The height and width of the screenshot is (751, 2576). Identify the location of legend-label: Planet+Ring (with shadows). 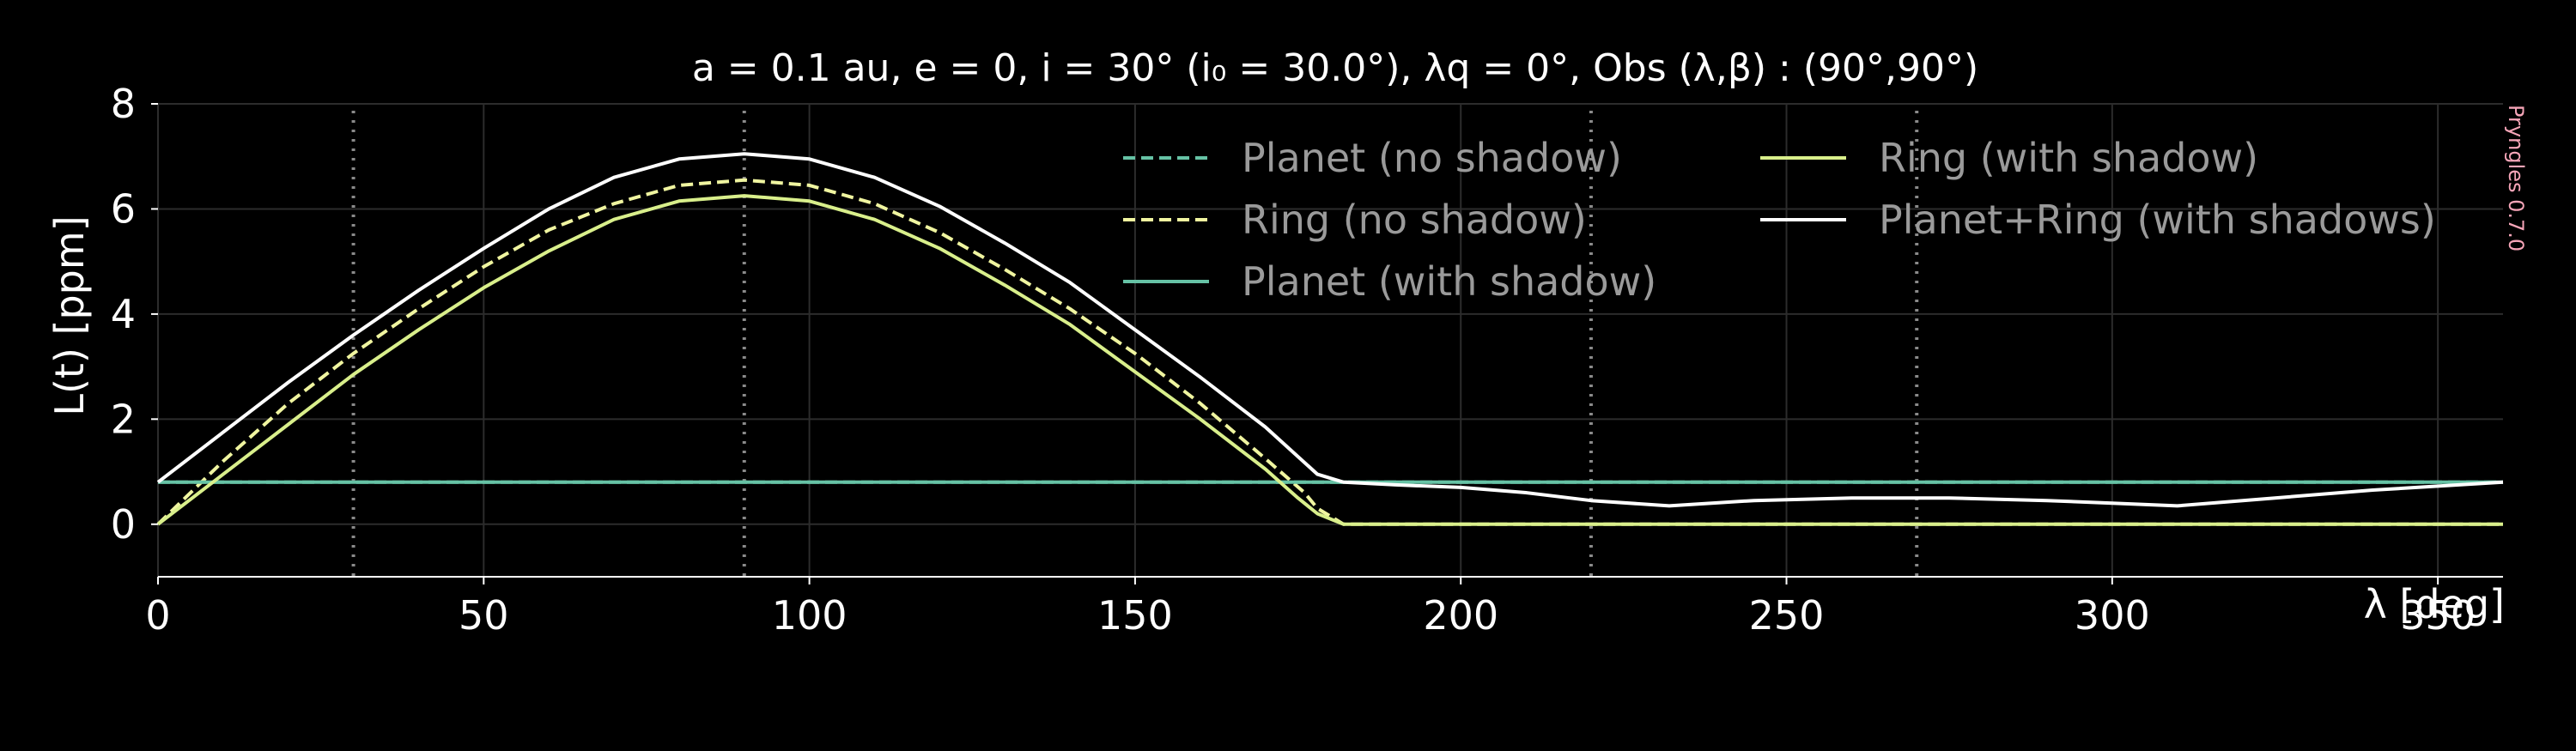
(2157, 220).